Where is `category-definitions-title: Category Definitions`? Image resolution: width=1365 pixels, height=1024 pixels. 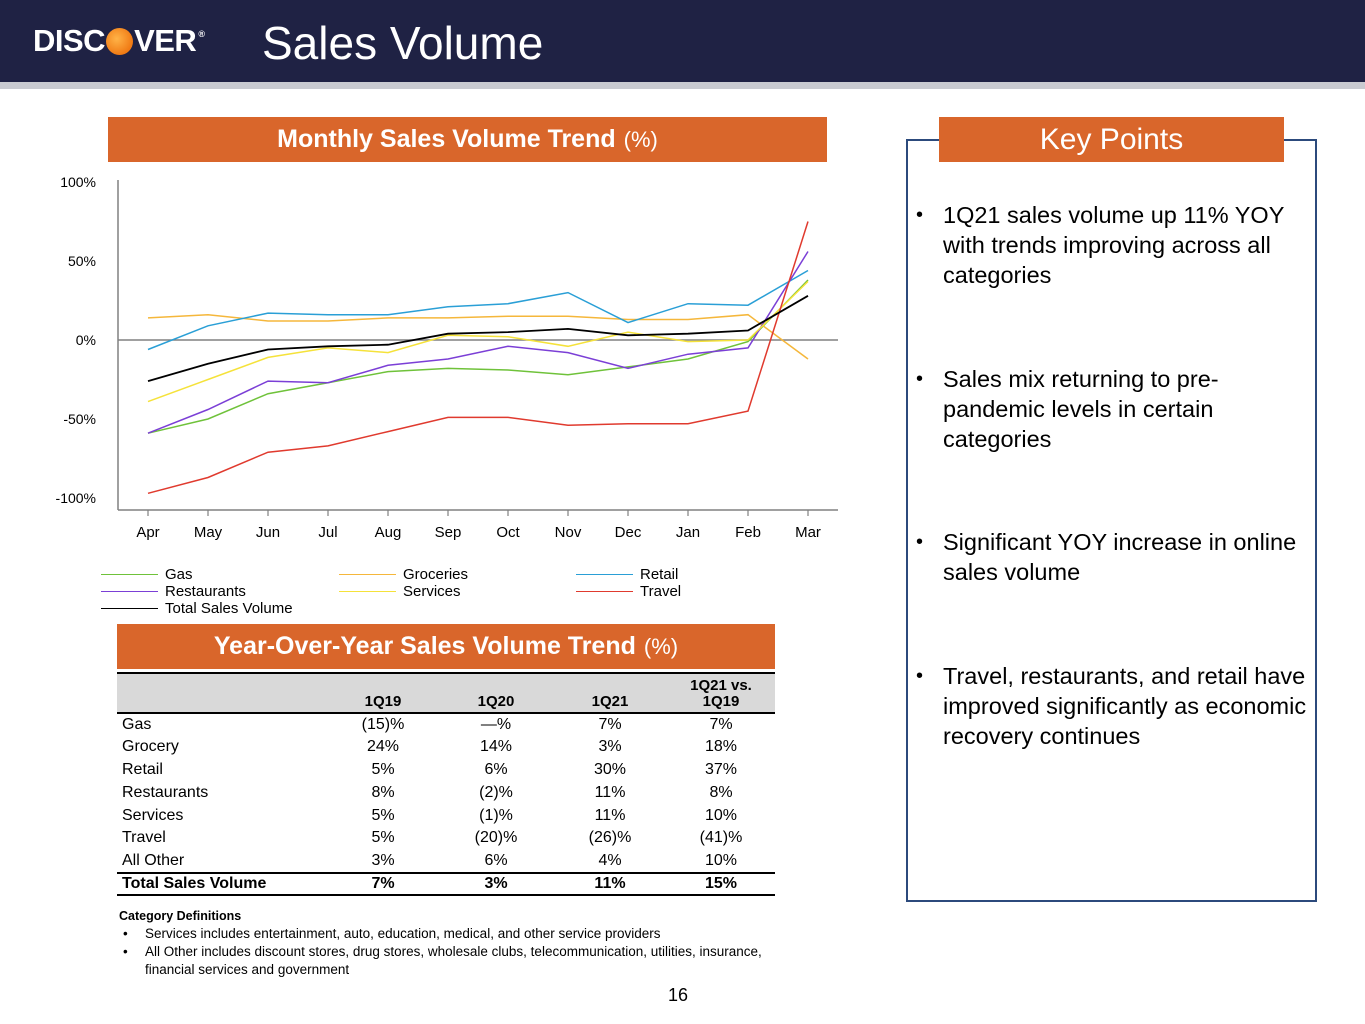
category-definitions-title: Category Definitions is located at coordinates (180, 916).